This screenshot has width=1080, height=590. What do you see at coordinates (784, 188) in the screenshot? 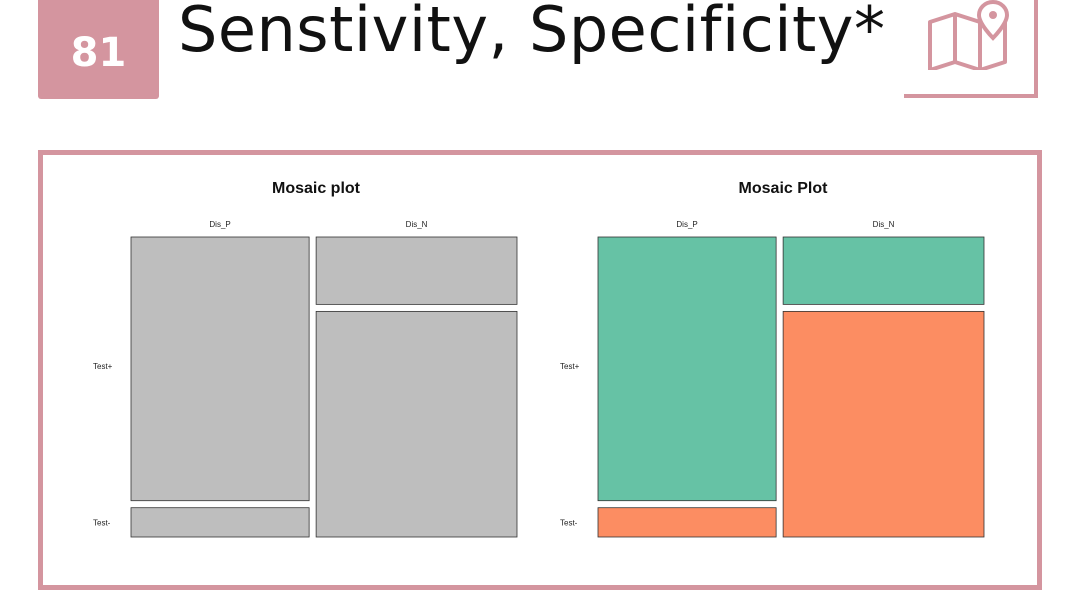
I see `chart-title: Mosaic Plot` at bounding box center [784, 188].